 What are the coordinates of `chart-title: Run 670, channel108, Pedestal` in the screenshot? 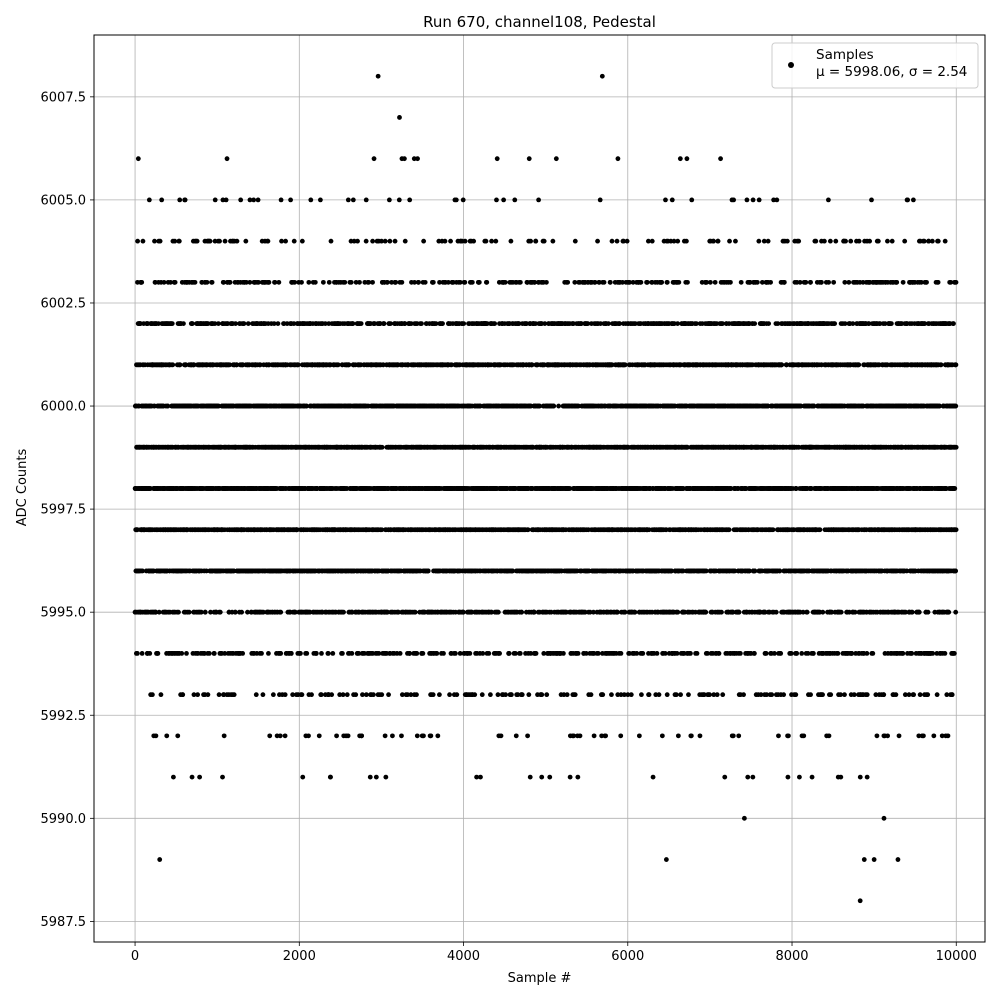 It's located at (539, 22).